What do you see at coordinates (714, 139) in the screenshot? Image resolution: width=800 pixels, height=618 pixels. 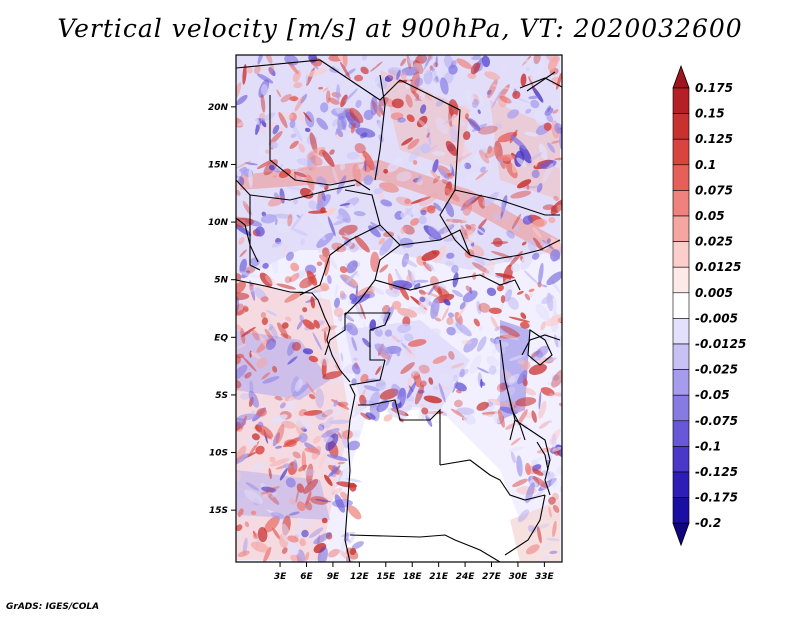 I see `colorbar-label: 0.125` at bounding box center [714, 139].